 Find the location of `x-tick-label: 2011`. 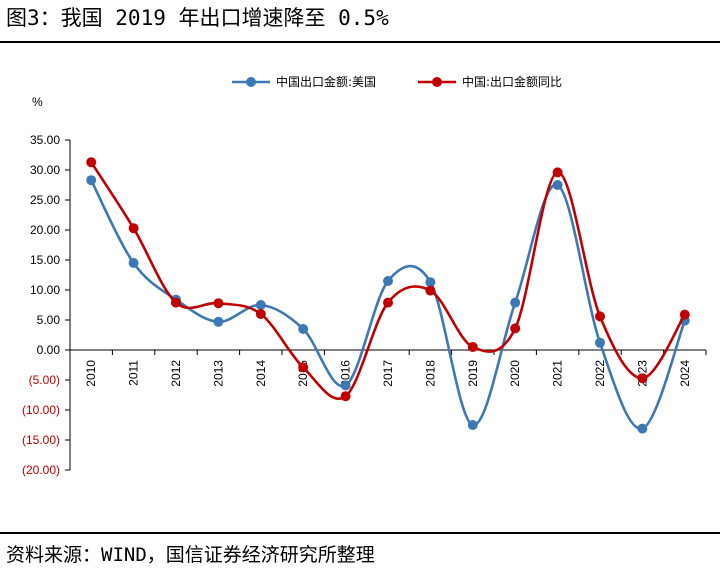

x-tick-label: 2011 is located at coordinates (134, 373).